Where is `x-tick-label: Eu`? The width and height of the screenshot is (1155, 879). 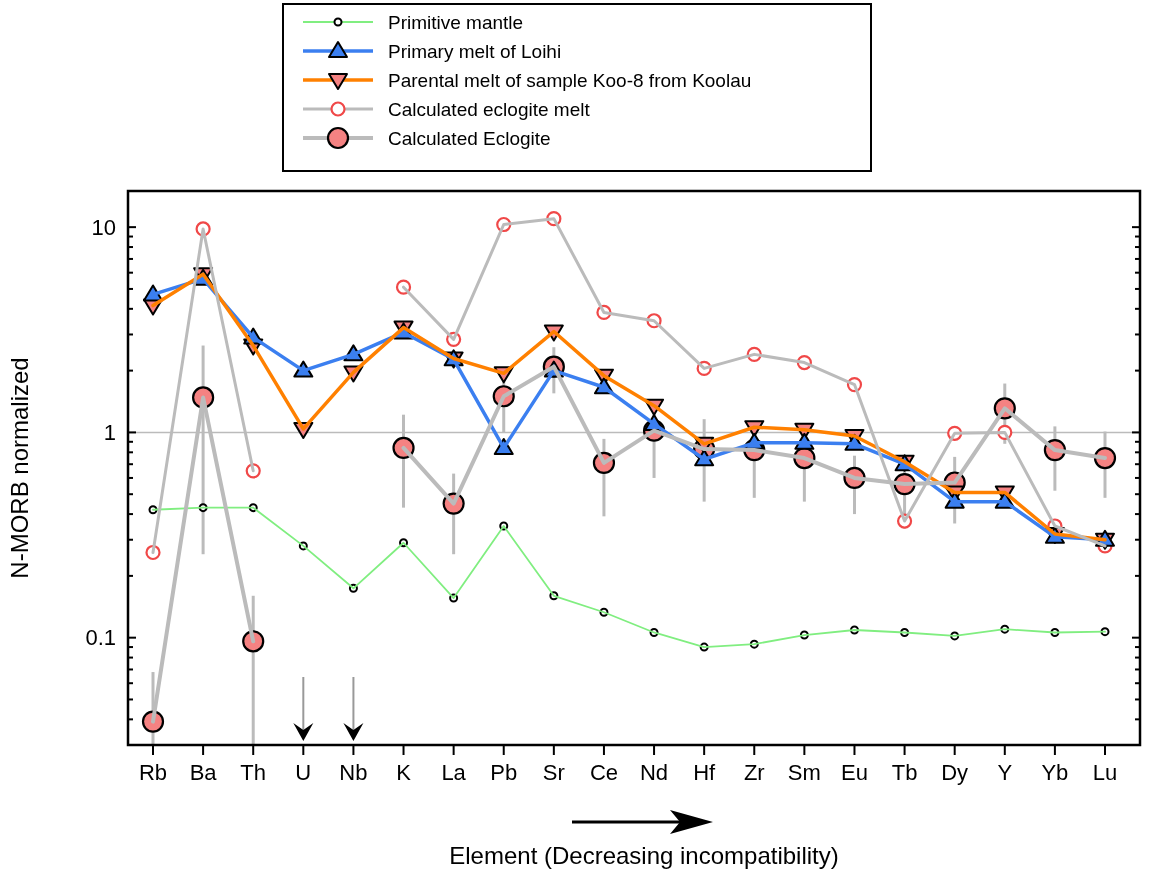 x-tick-label: Eu is located at coordinates (854, 772).